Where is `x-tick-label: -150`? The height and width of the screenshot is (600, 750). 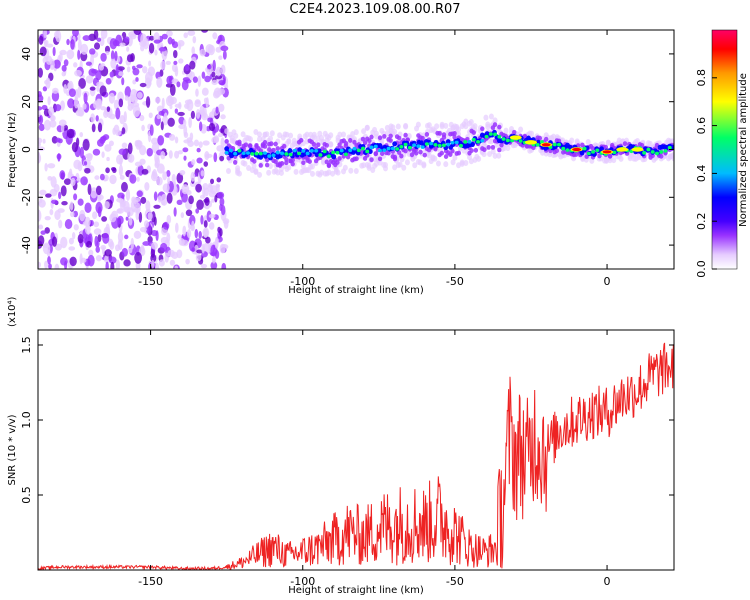
x-tick-label: -150 is located at coordinates (150, 581).